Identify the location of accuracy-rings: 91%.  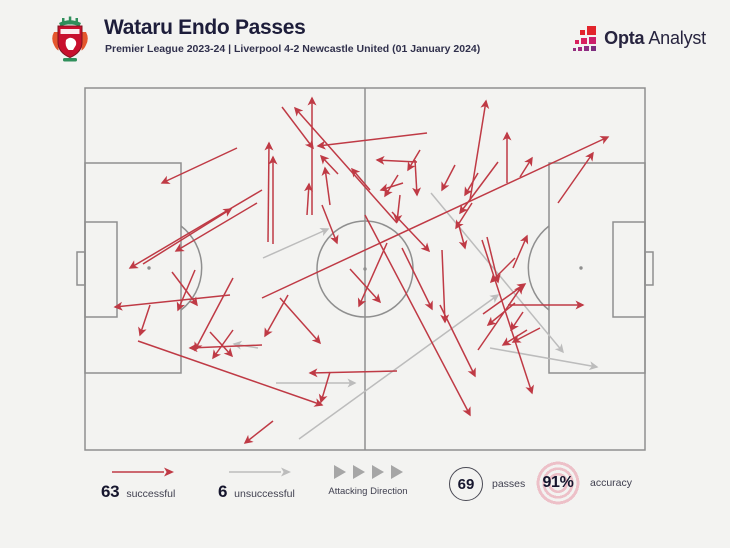
(558, 483).